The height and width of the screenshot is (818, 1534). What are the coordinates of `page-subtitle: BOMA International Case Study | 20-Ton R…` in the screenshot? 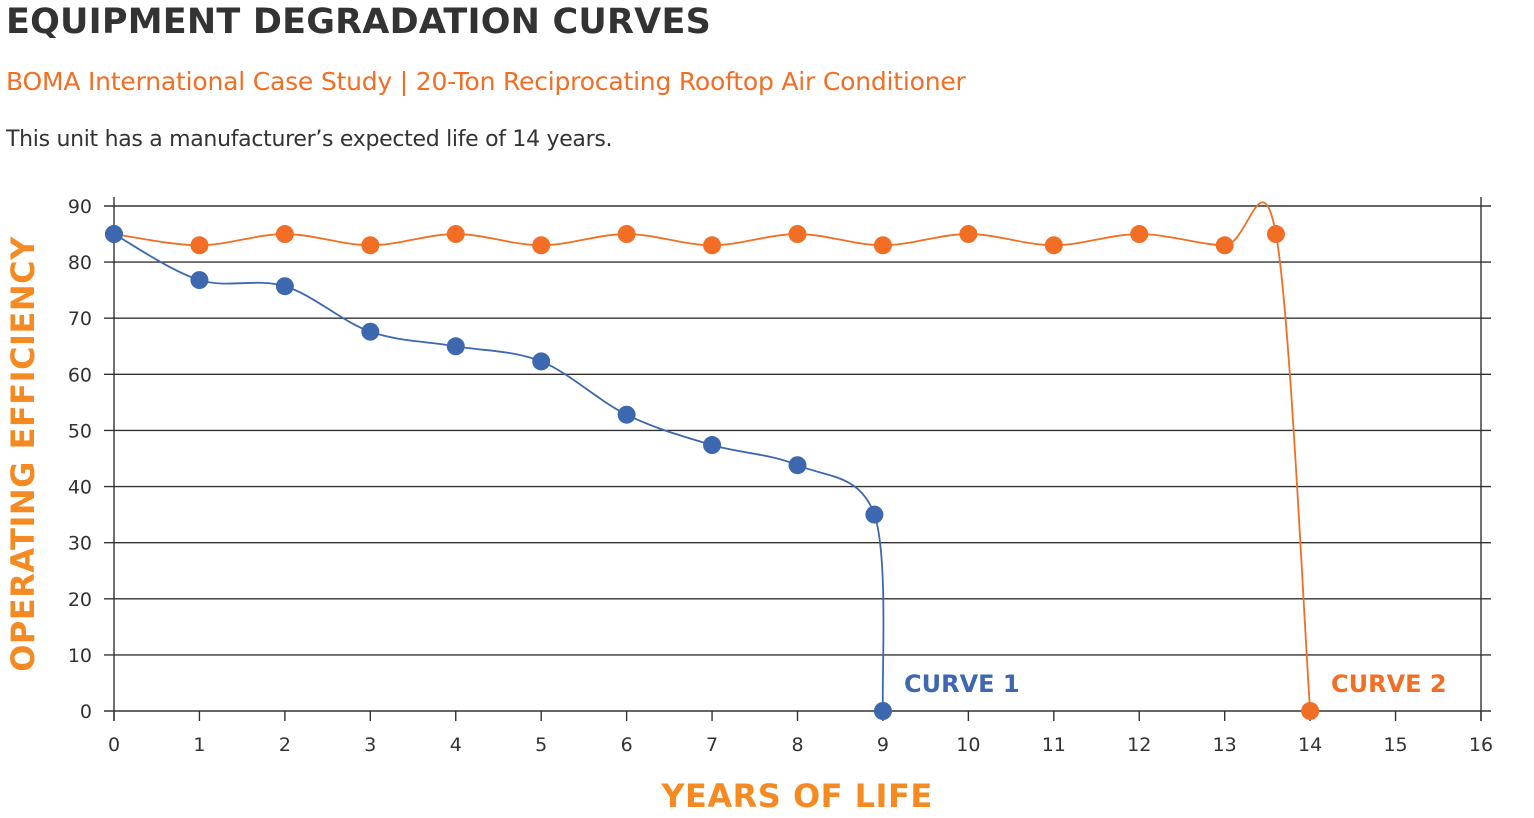 It's located at (486, 81).